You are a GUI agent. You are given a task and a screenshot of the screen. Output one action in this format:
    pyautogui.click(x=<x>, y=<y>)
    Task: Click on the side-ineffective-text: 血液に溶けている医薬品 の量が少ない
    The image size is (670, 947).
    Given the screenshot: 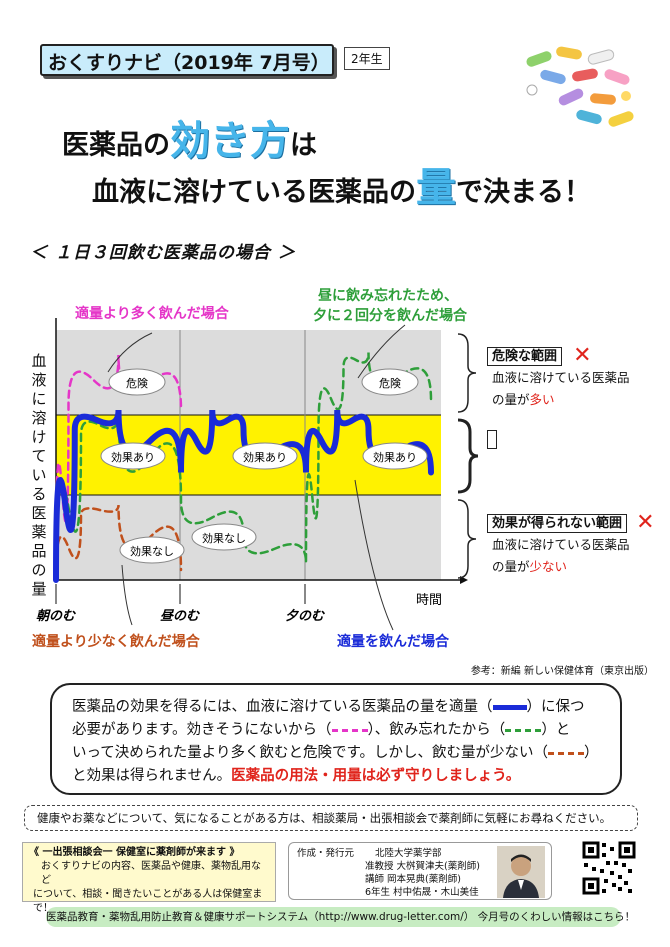 What is the action you would take?
    pyautogui.click(x=561, y=556)
    